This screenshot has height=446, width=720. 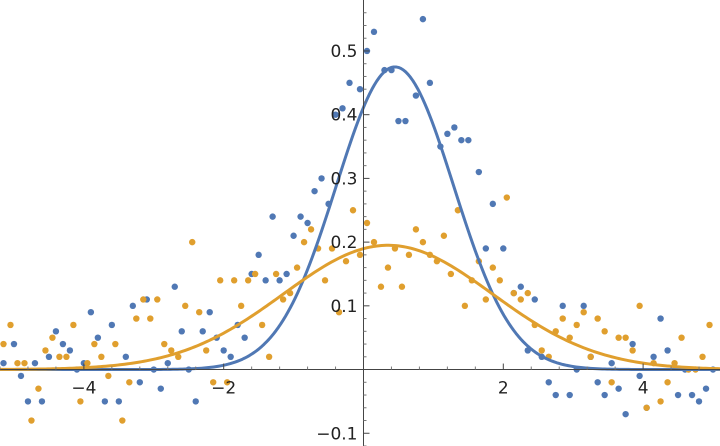 I want to click on x-tick-label: −2, so click(x=223, y=389).